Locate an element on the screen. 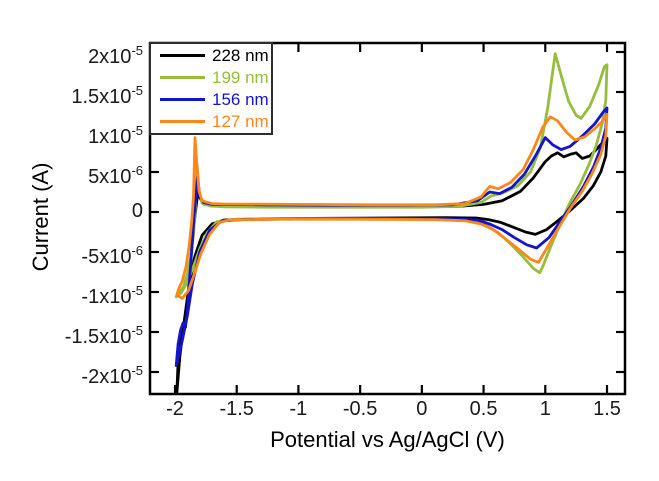 The image size is (659, 481). legend-line-sample-156nm is located at coordinates (182, 99).